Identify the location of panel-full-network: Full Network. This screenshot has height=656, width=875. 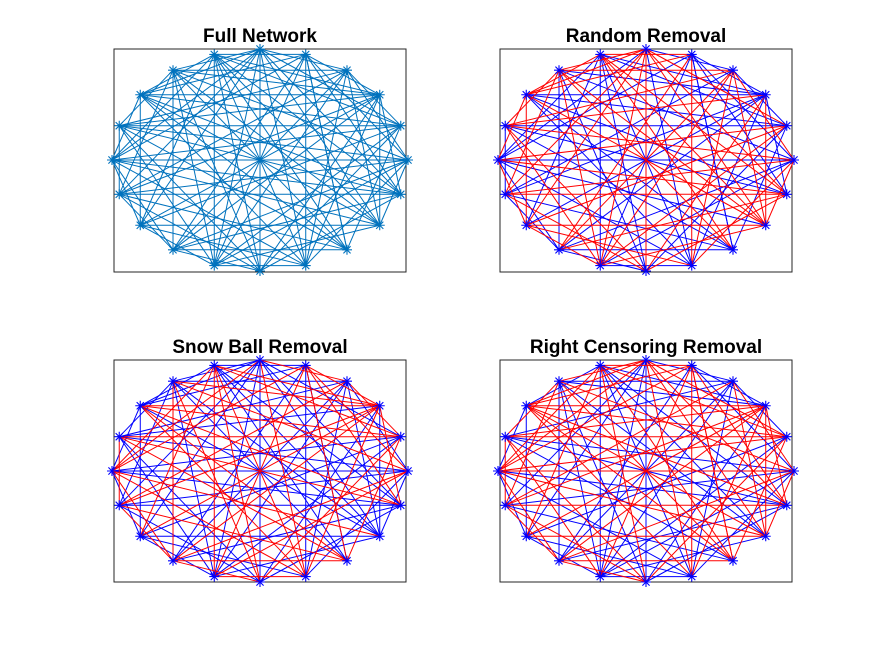
(260, 151).